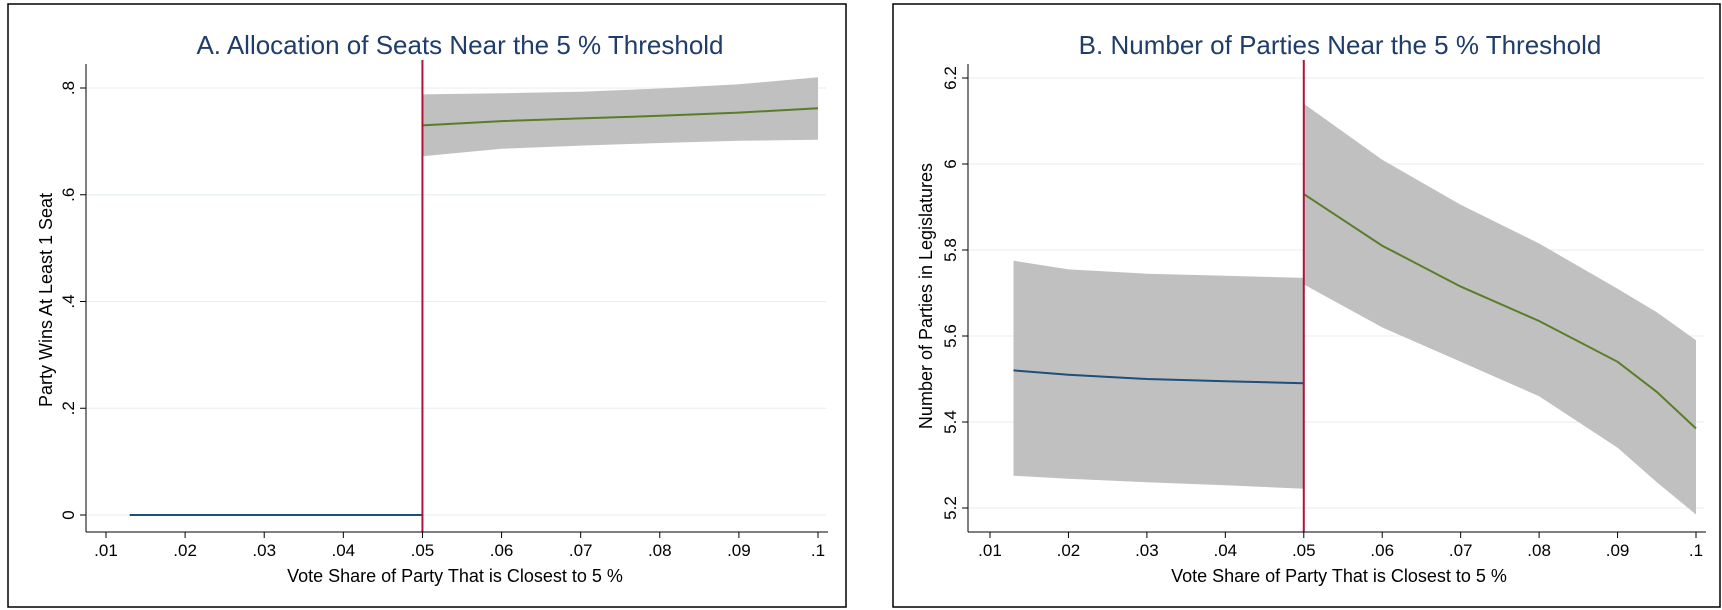 The image size is (1722, 610). Describe the element at coordinates (1147, 550) in the screenshot. I see `panel-b-x-tick-label-2: .03` at that location.